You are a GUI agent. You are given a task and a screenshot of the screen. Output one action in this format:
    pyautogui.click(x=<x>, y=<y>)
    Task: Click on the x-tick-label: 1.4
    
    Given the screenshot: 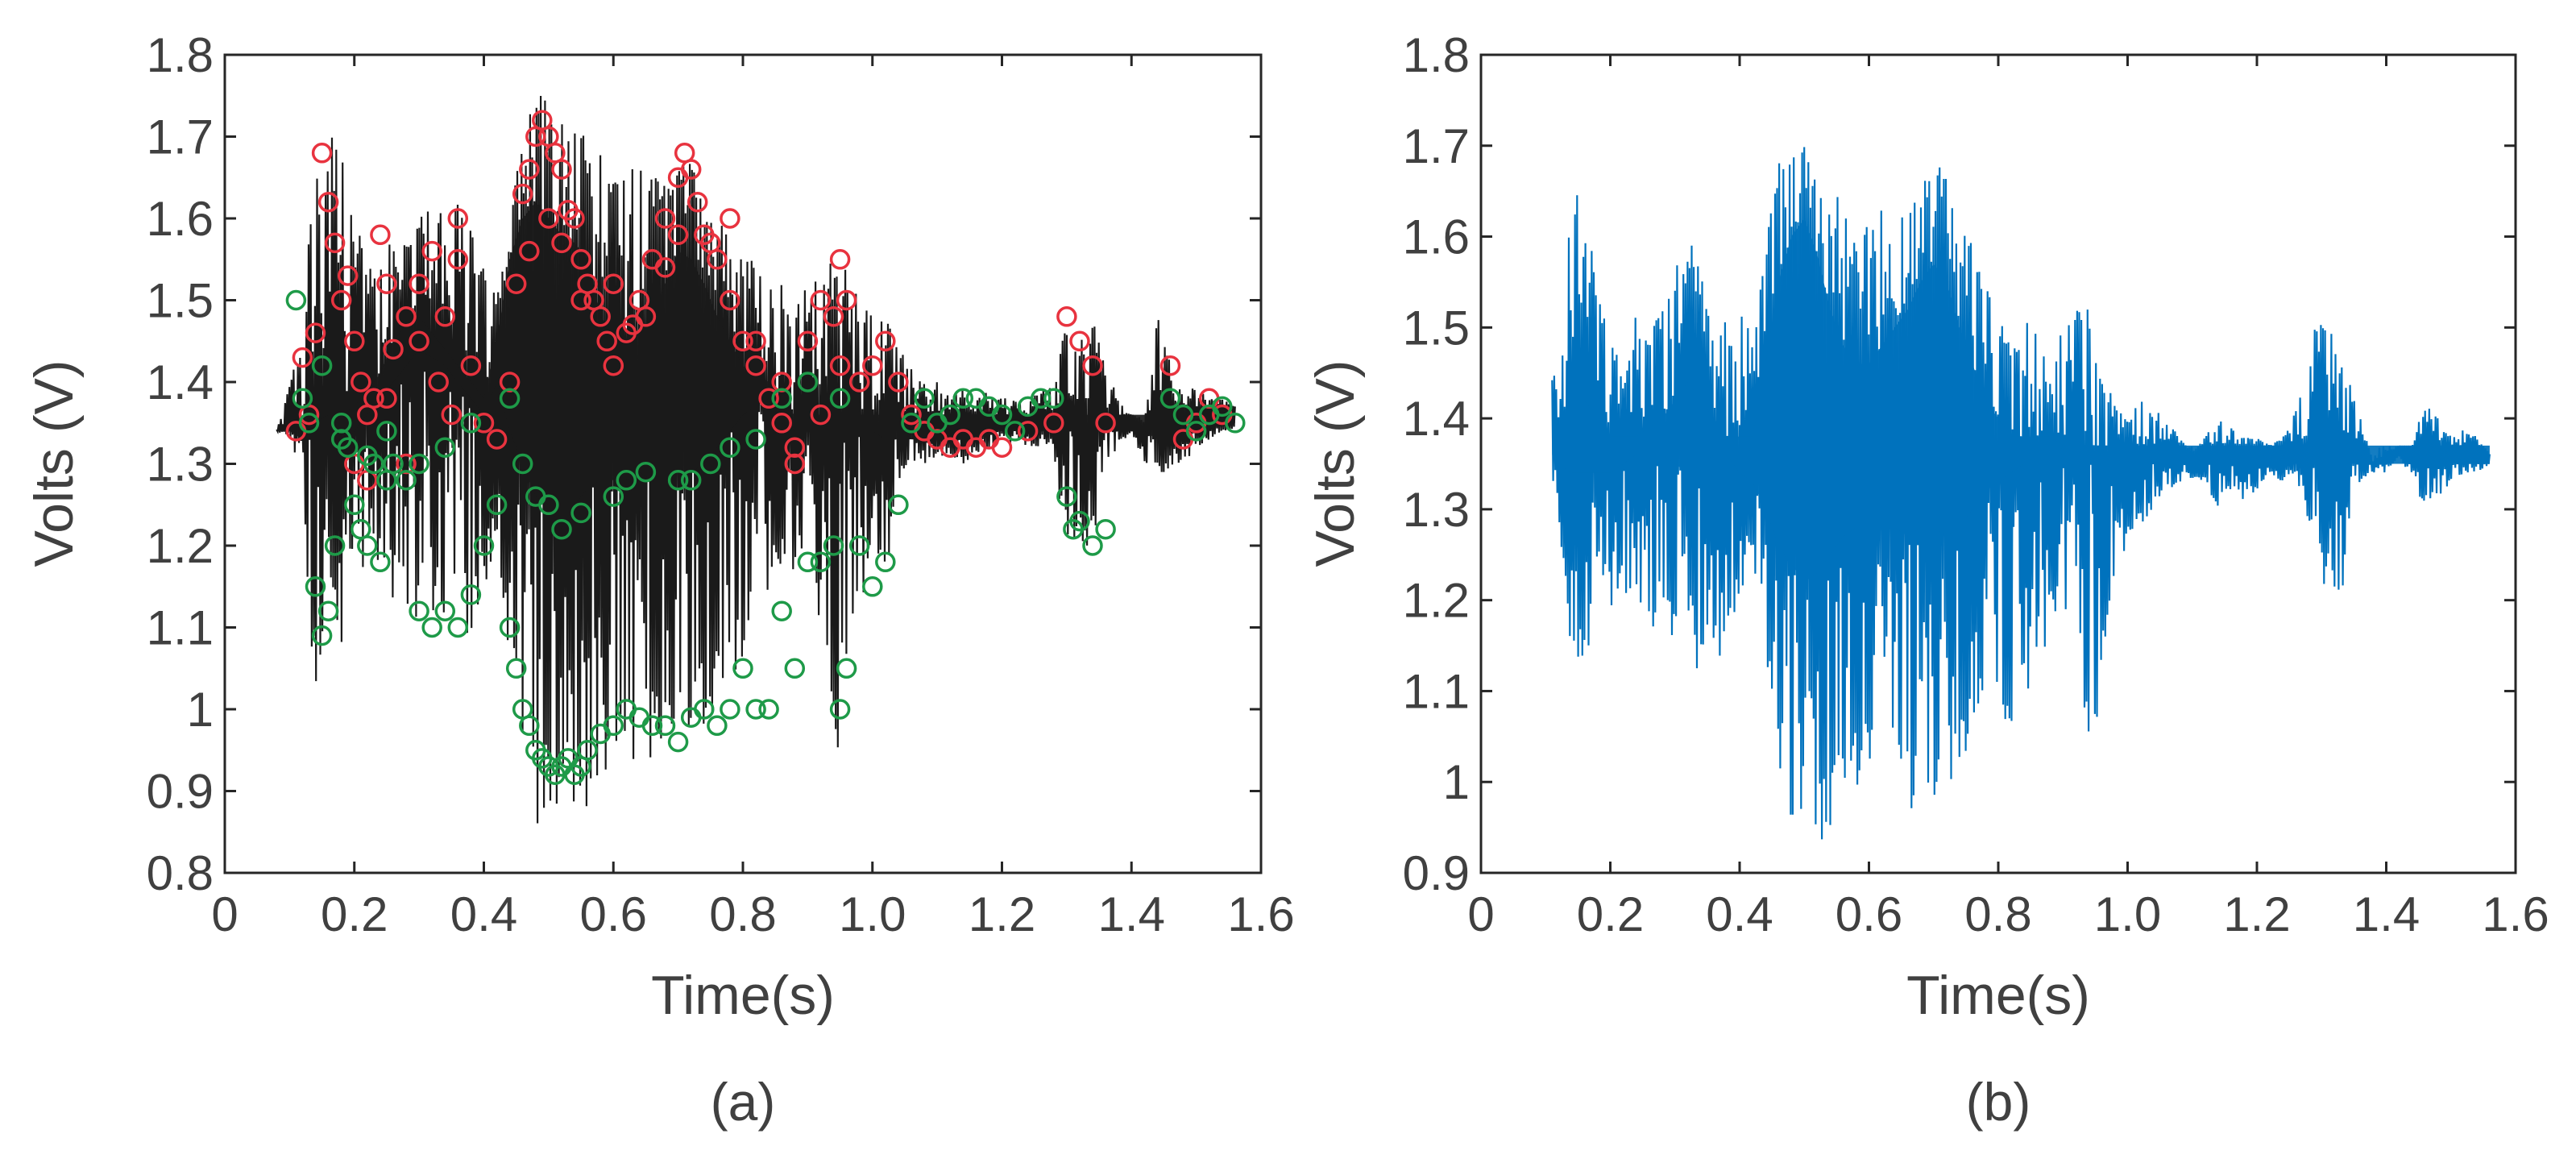 What is the action you would take?
    pyautogui.click(x=2386, y=914)
    